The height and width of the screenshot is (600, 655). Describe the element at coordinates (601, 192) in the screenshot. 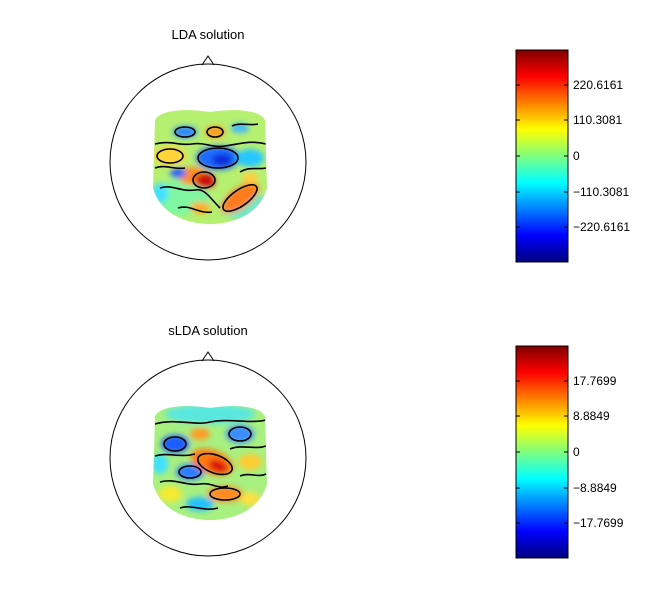

I see `lda-tick-label-4: −110.3081` at that location.